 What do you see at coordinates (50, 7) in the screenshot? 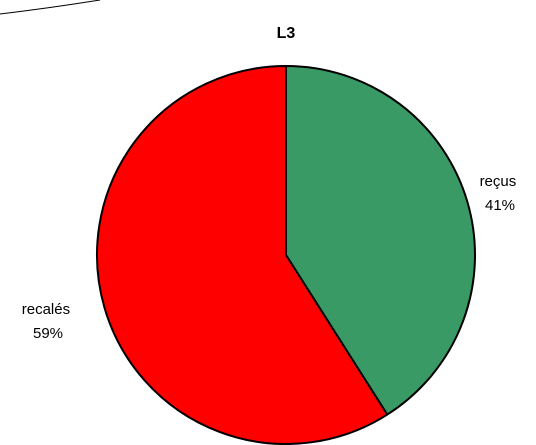
I see `frame-corner-line` at bounding box center [50, 7].